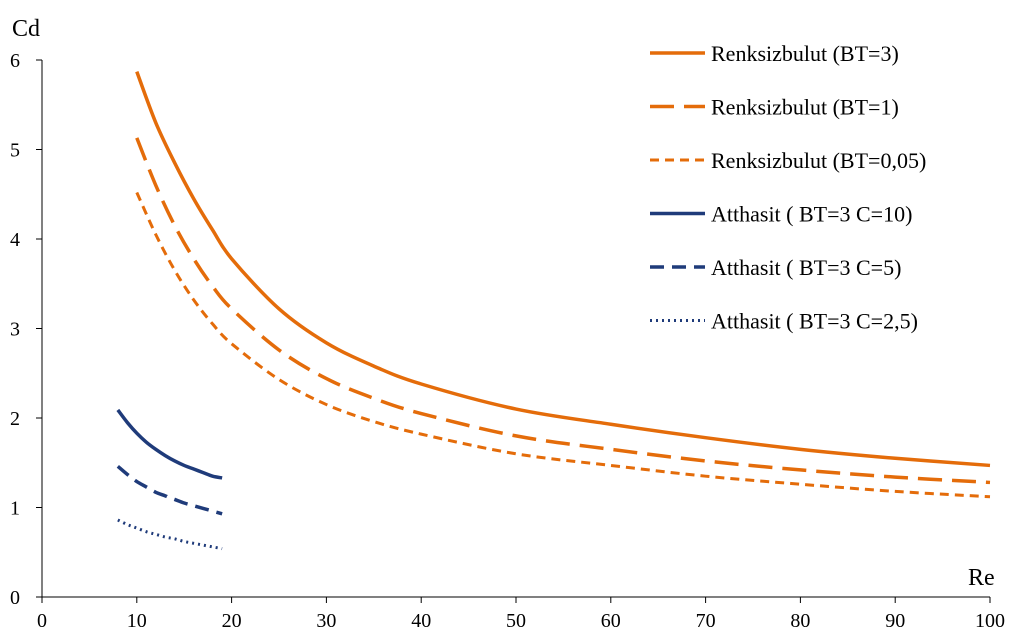  Describe the element at coordinates (137, 621) in the screenshot. I see `x-tick-label: 10` at that location.